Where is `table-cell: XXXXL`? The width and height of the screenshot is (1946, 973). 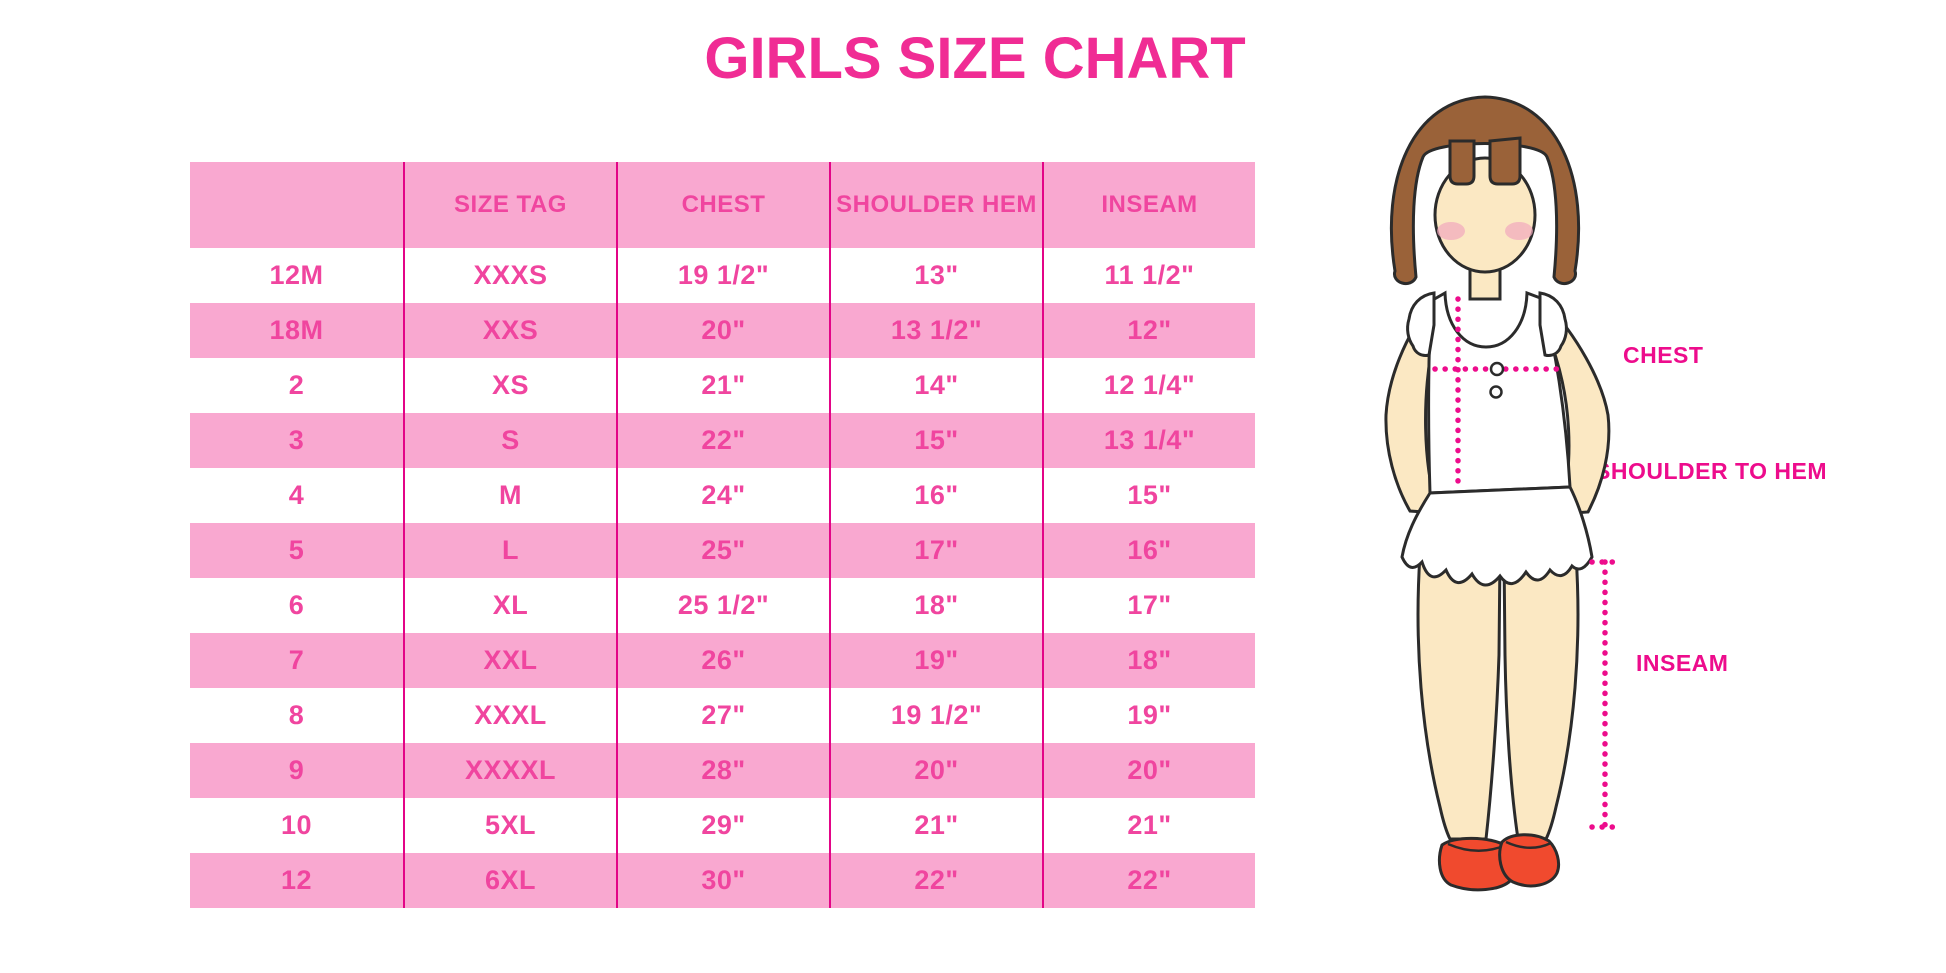
table-cell: XXXXL is located at coordinates (509, 770).